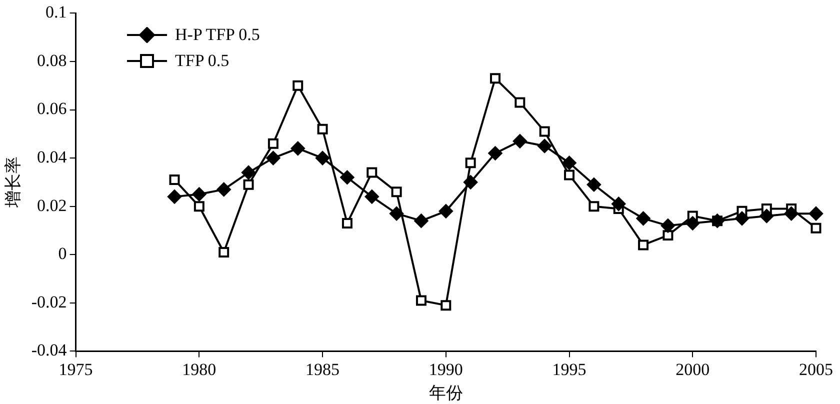  Describe the element at coordinates (52, 157) in the screenshot. I see `y-tick-label: 0.04` at that location.